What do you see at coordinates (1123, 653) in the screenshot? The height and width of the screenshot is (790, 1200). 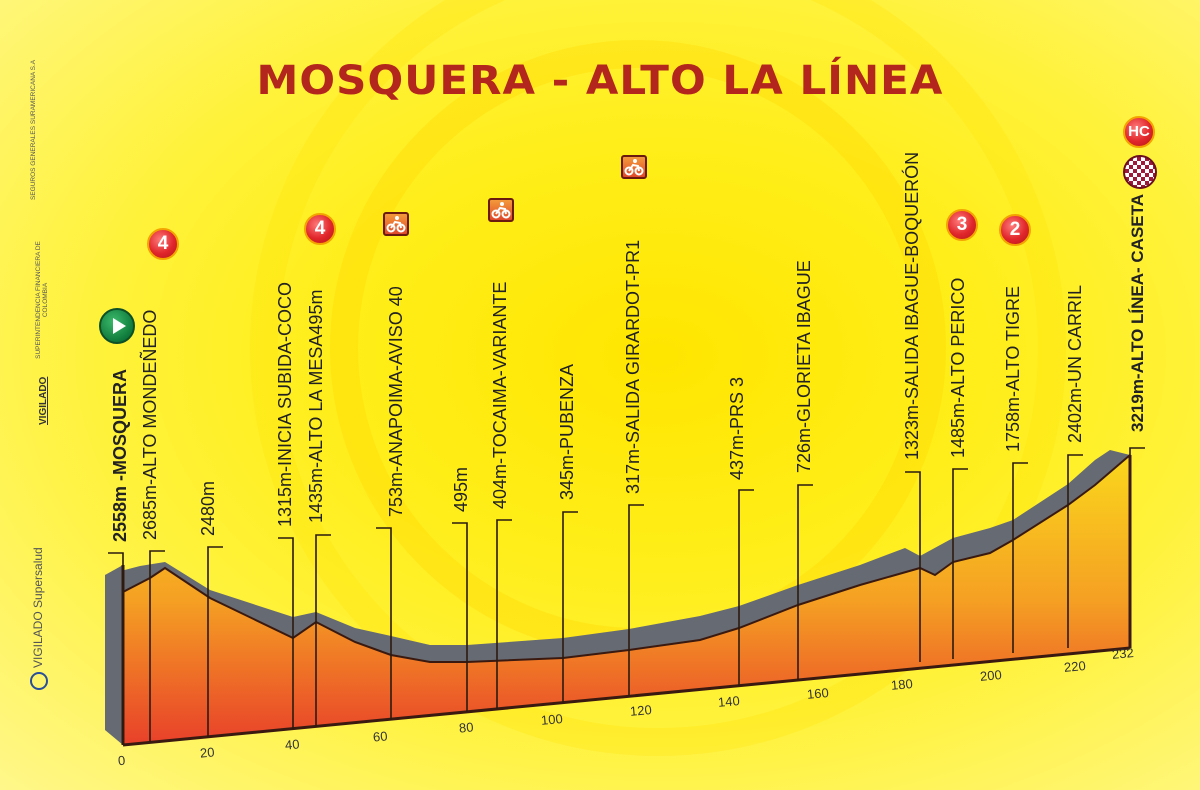 I see `x-tick-232: 232` at bounding box center [1123, 653].